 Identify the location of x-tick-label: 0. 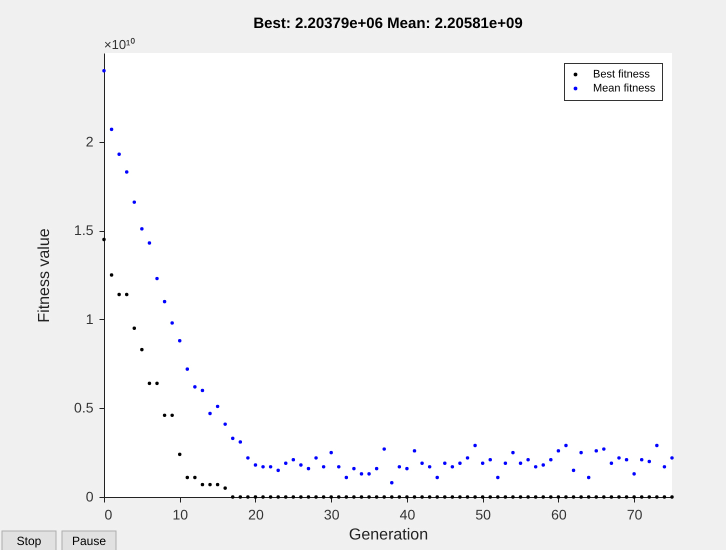
(108, 514).